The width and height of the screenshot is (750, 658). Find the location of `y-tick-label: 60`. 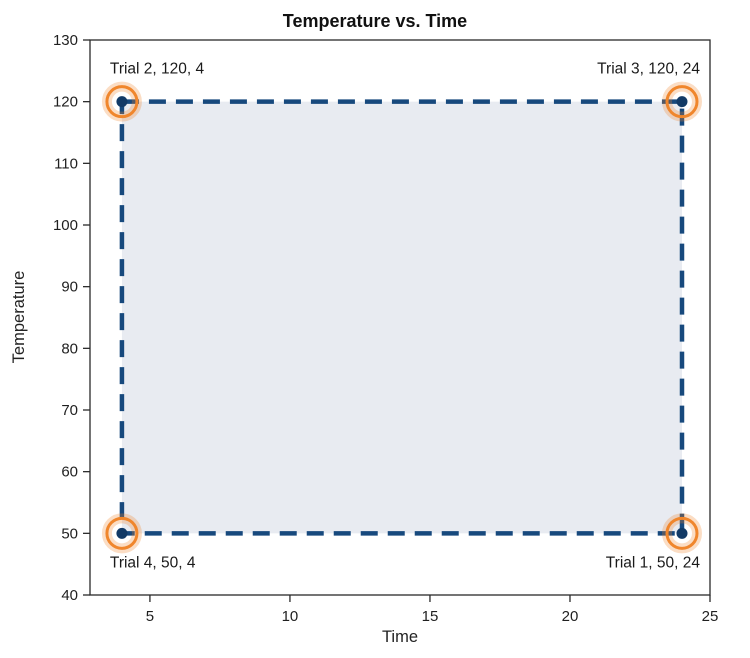

y-tick-label: 60 is located at coordinates (69, 472).